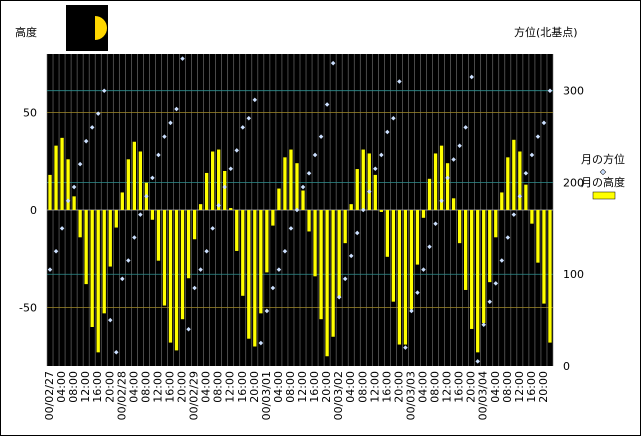 Image resolution: width=641 pixels, height=436 pixels. I want to click on right-tick-label: 300, so click(573, 91).